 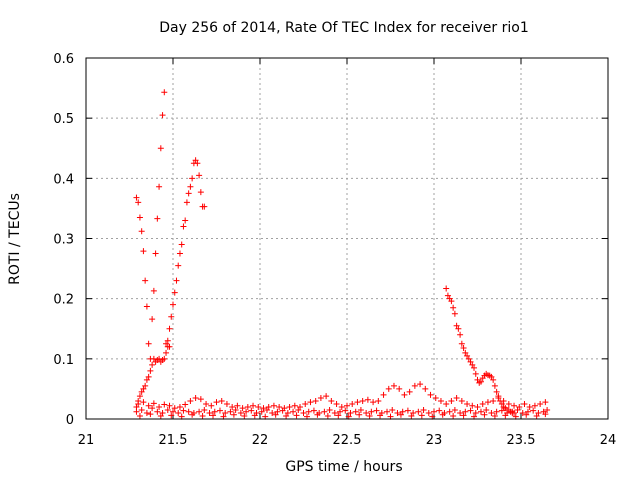 What do you see at coordinates (347, 440) in the screenshot?
I see `x-tick-label: 22.5` at bounding box center [347, 440].